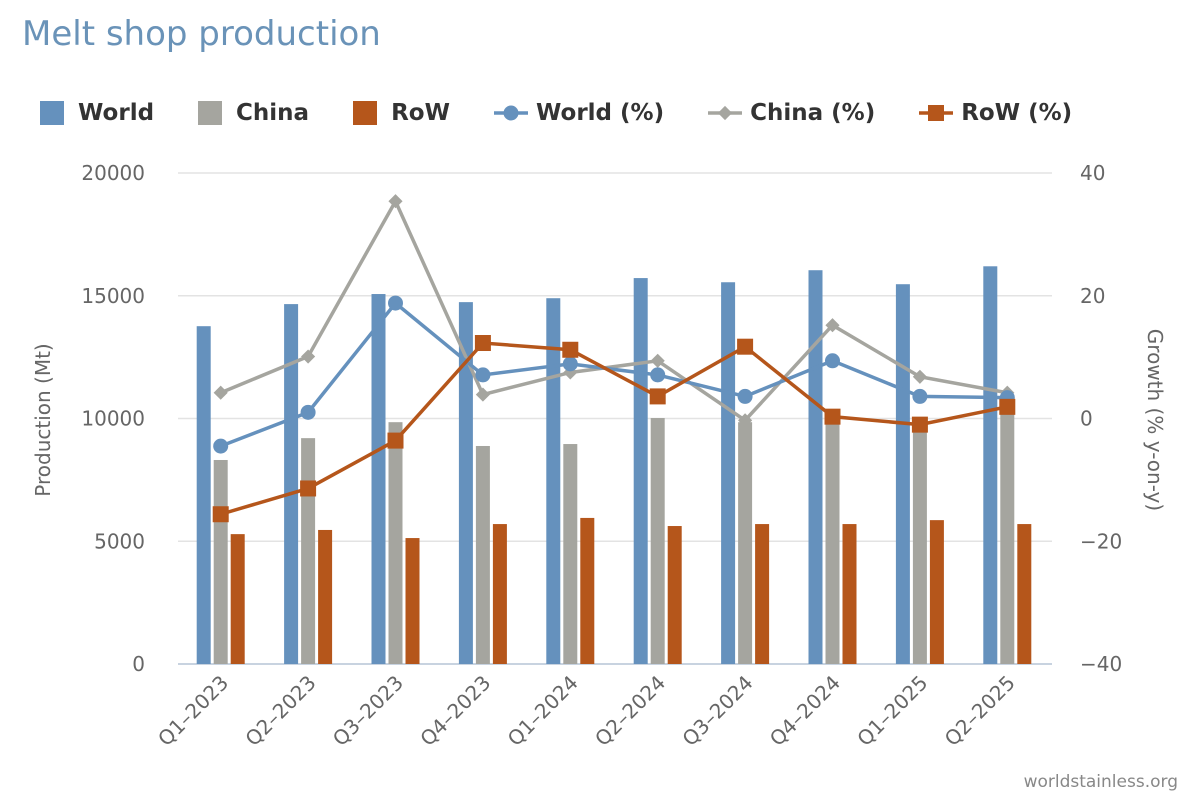 This screenshot has width=1200, height=800. Describe the element at coordinates (43, 419) in the screenshot. I see `y-axis-label: Production (Mt)` at that location.